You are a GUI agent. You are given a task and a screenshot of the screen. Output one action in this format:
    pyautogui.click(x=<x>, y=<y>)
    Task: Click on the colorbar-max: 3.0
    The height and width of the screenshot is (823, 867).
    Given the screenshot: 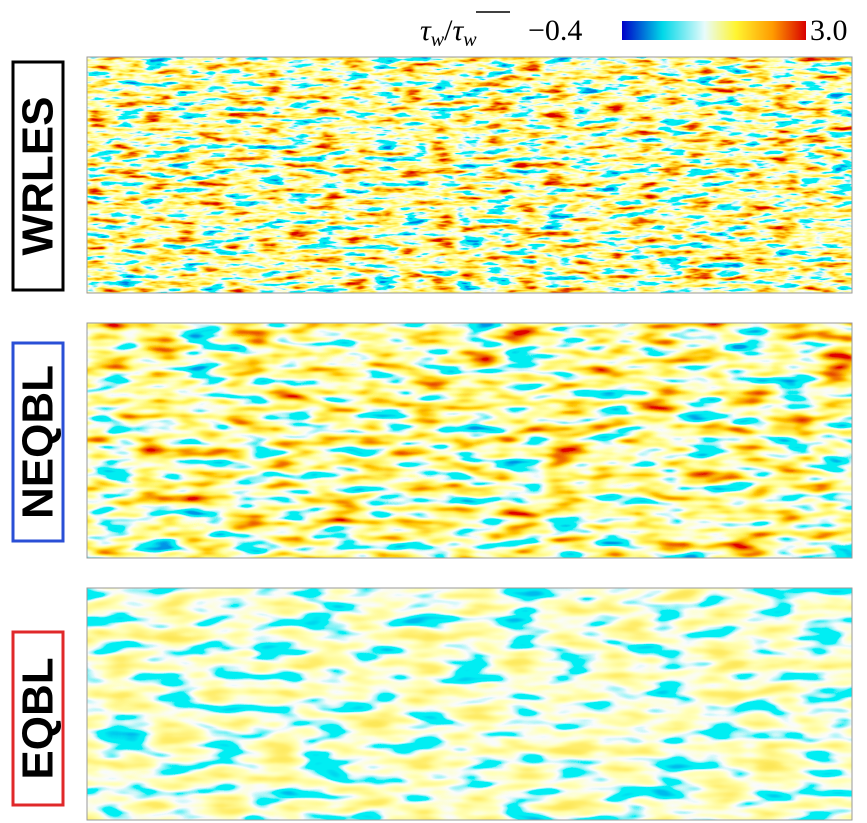 What is the action you would take?
    pyautogui.click(x=829, y=30)
    